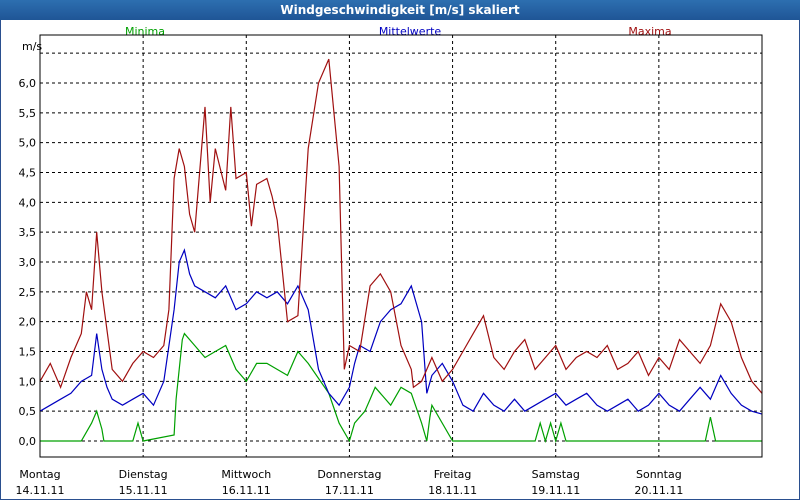 The width and height of the screenshot is (800, 500). What do you see at coordinates (40, 490) in the screenshot?
I see `x-tick-date: 14.11.11` at bounding box center [40, 490].